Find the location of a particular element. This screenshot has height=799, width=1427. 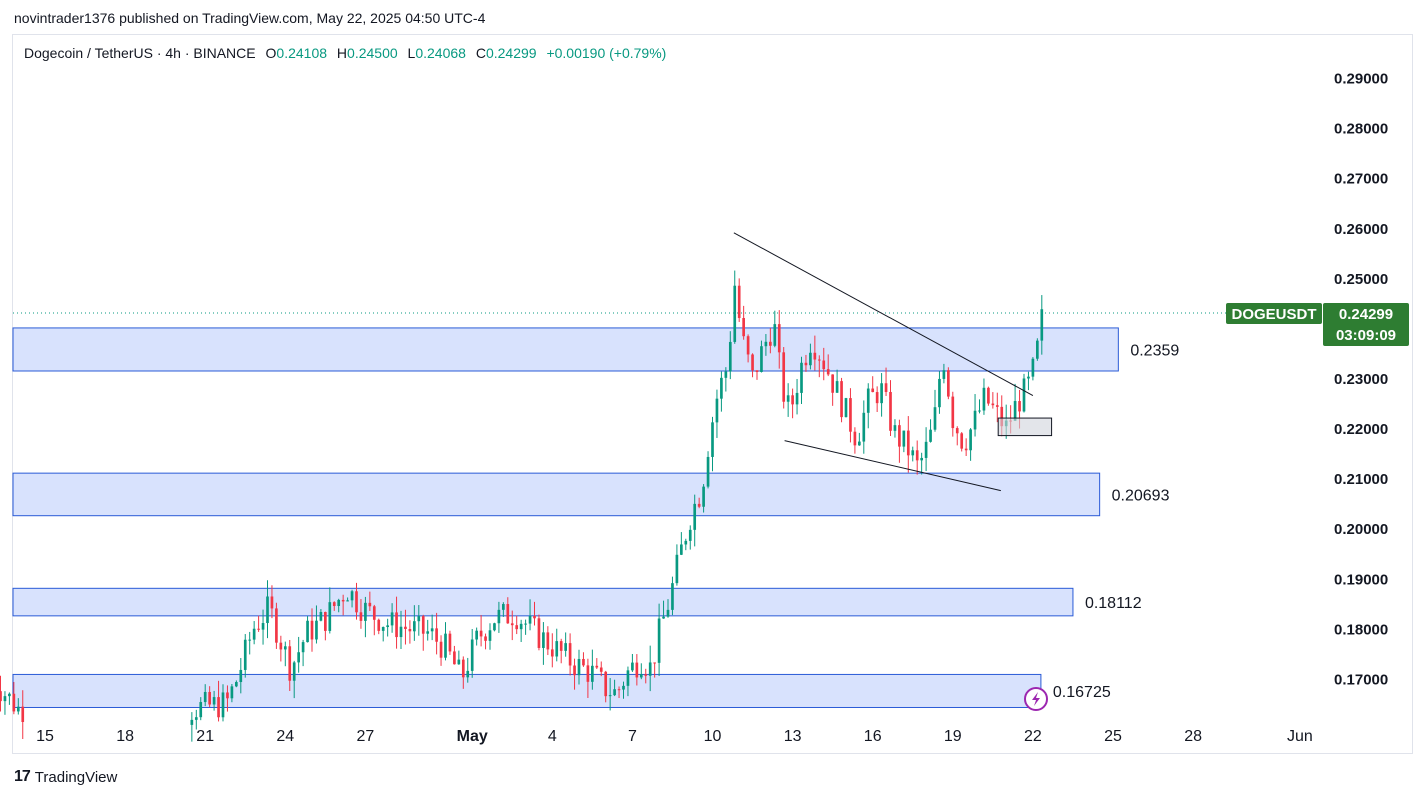

close-label: C is located at coordinates (480, 53).